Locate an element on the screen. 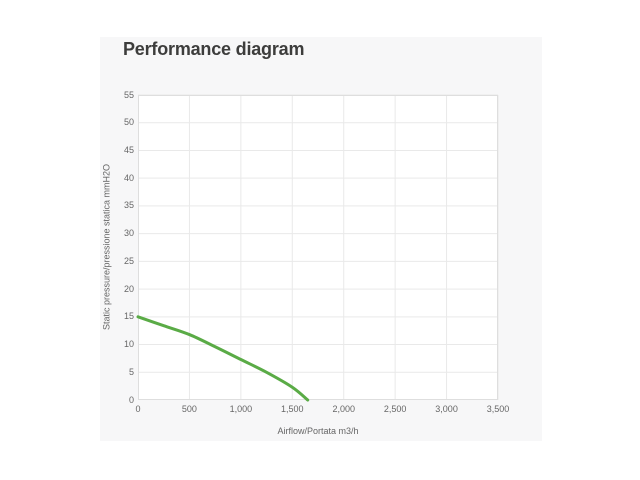 The width and height of the screenshot is (640, 480). y-tick-label: 5 is located at coordinates (131, 371).